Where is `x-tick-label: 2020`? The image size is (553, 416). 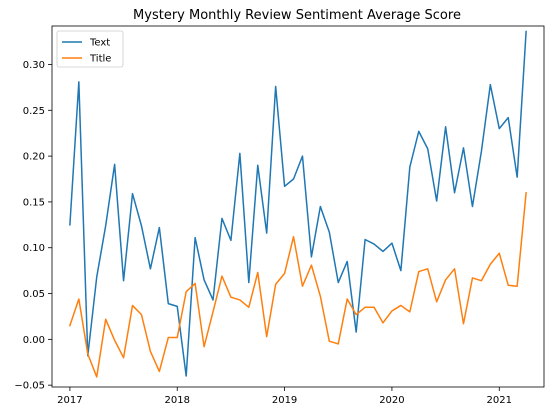 x-tick-label: 2020 is located at coordinates (391, 400).